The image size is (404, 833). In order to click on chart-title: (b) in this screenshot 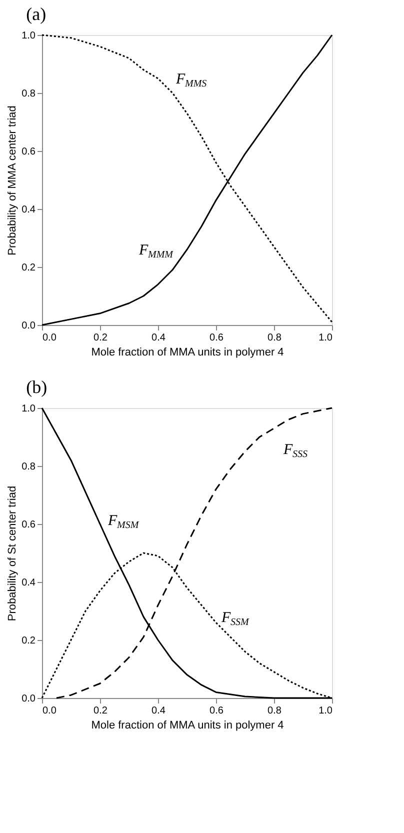, I will do `click(37, 387)`.